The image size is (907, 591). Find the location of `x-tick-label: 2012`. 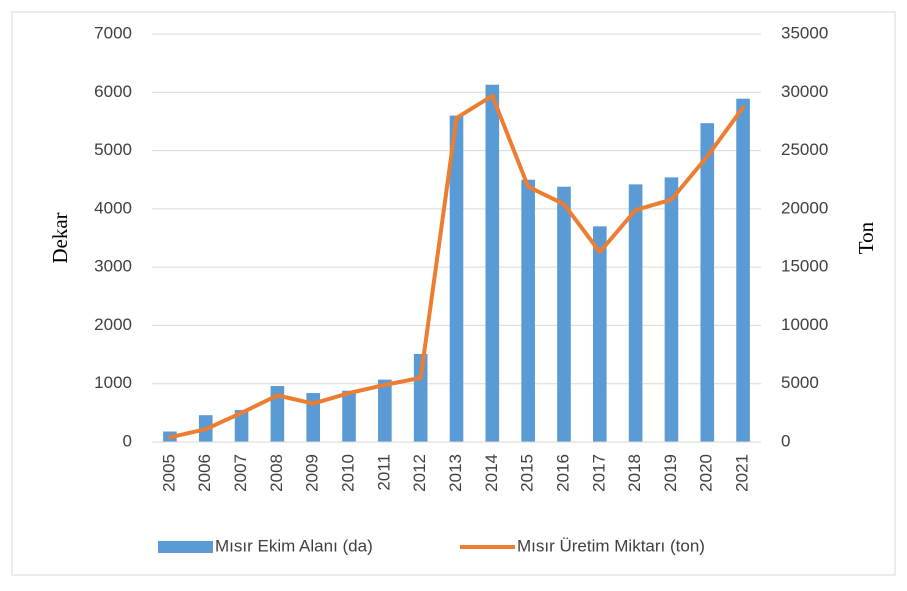

x-tick-label: 2012 is located at coordinates (419, 473).